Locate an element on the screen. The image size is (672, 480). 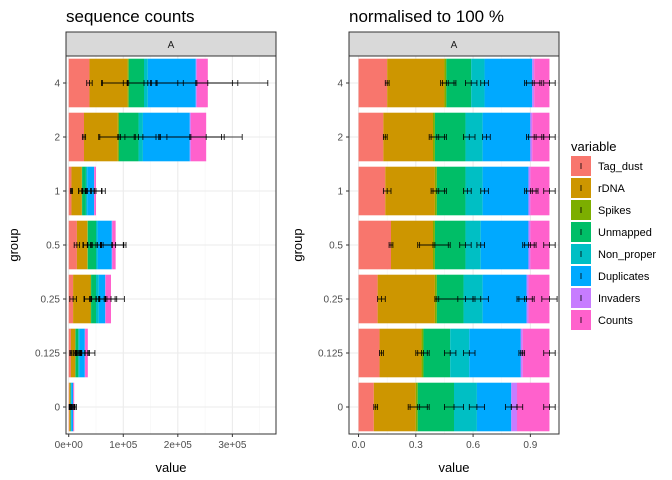
right-y-tick-label: 1 is located at coordinates (340, 192).